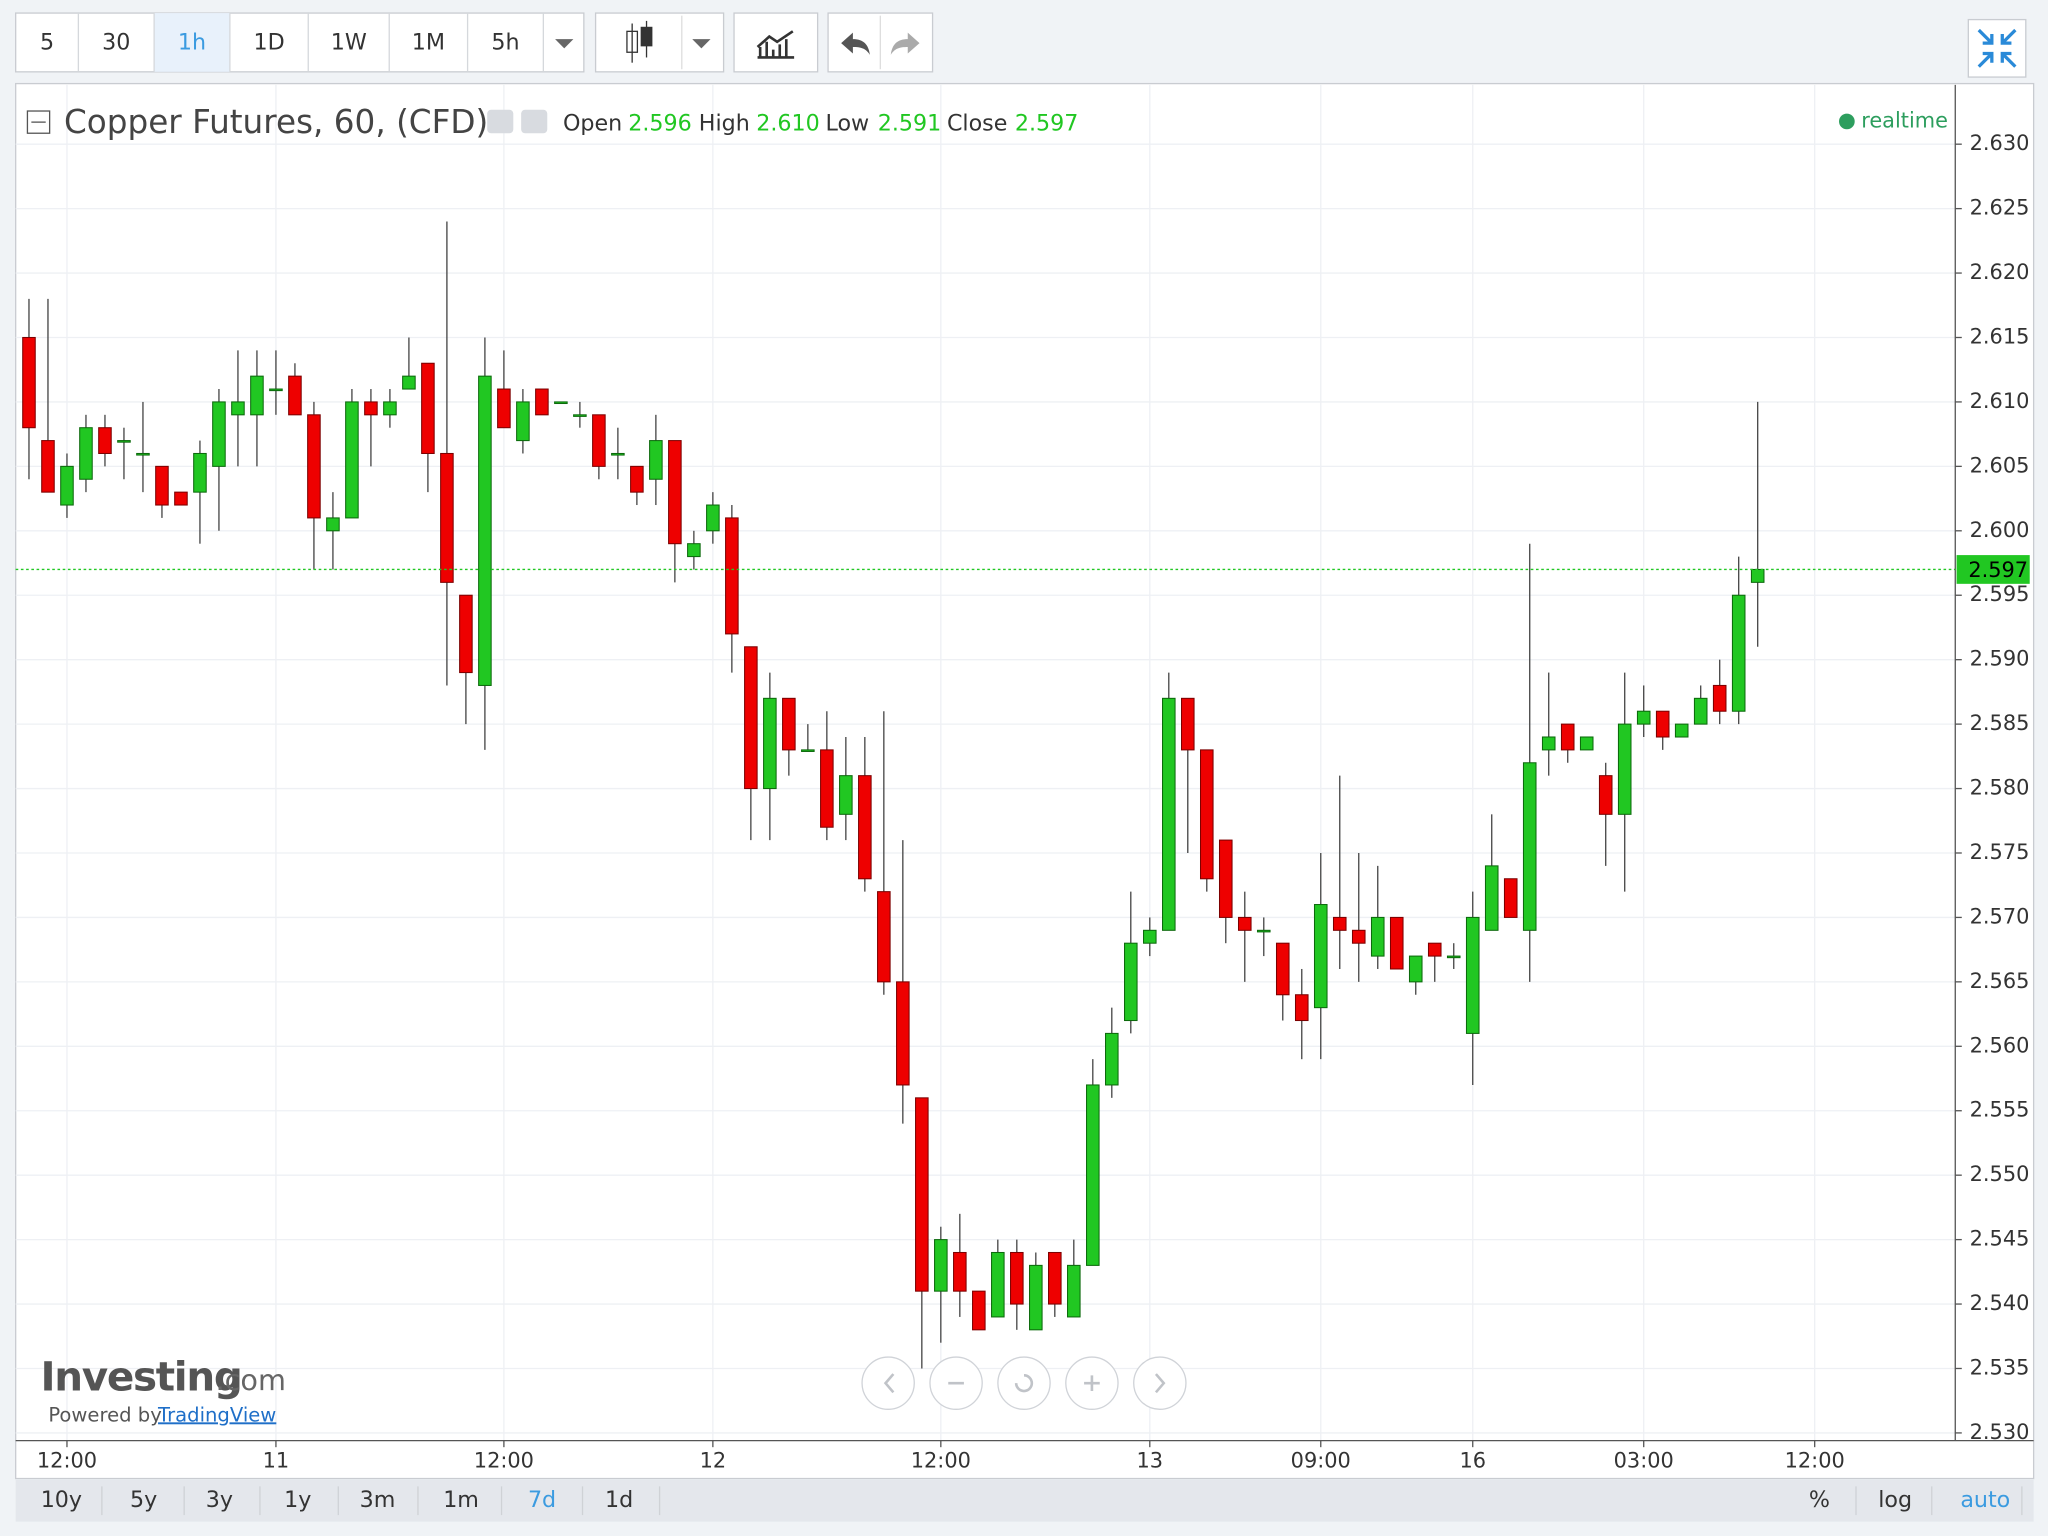 Image resolution: width=2048 pixels, height=1536 pixels. What do you see at coordinates (428, 43) in the screenshot?
I see `interval-button: 1M` at bounding box center [428, 43].